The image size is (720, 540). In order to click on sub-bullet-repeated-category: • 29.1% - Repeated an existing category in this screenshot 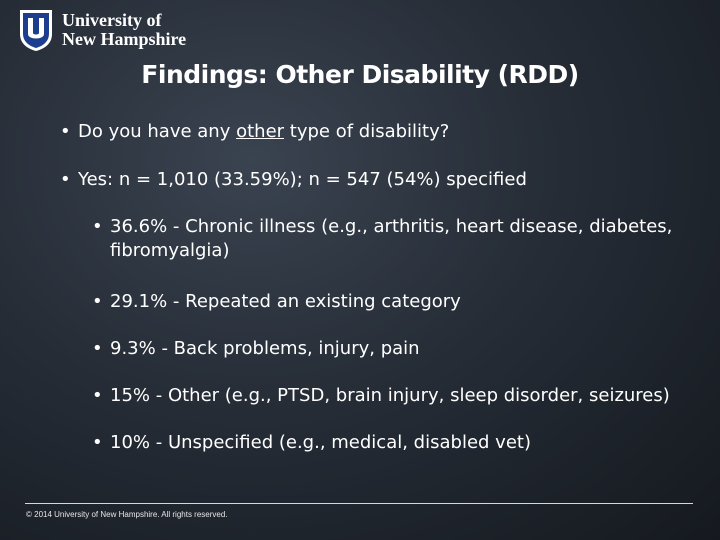, I will do `click(401, 302)`.